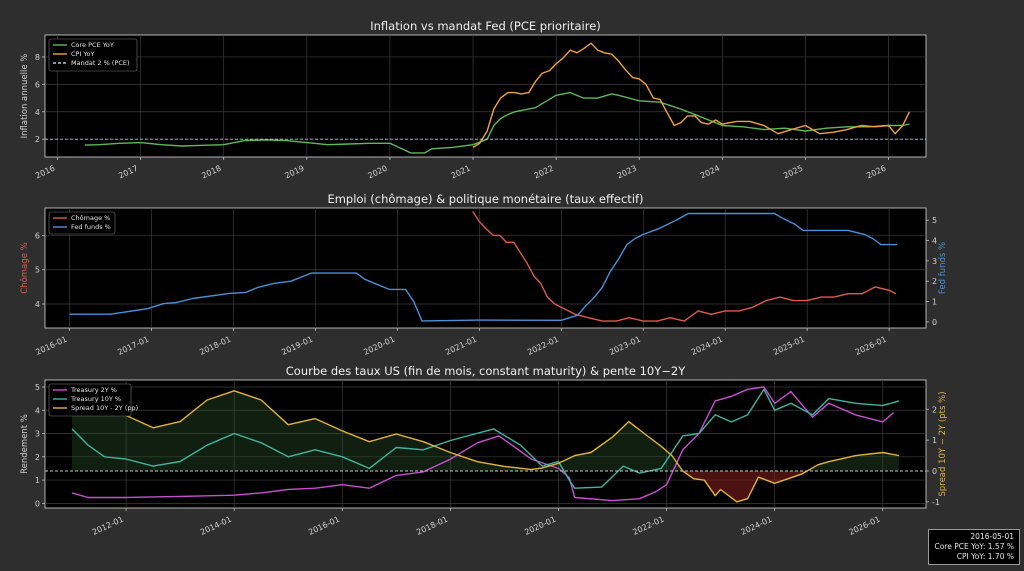  I want to click on y-axis-label: Rendement %, so click(25, 444).